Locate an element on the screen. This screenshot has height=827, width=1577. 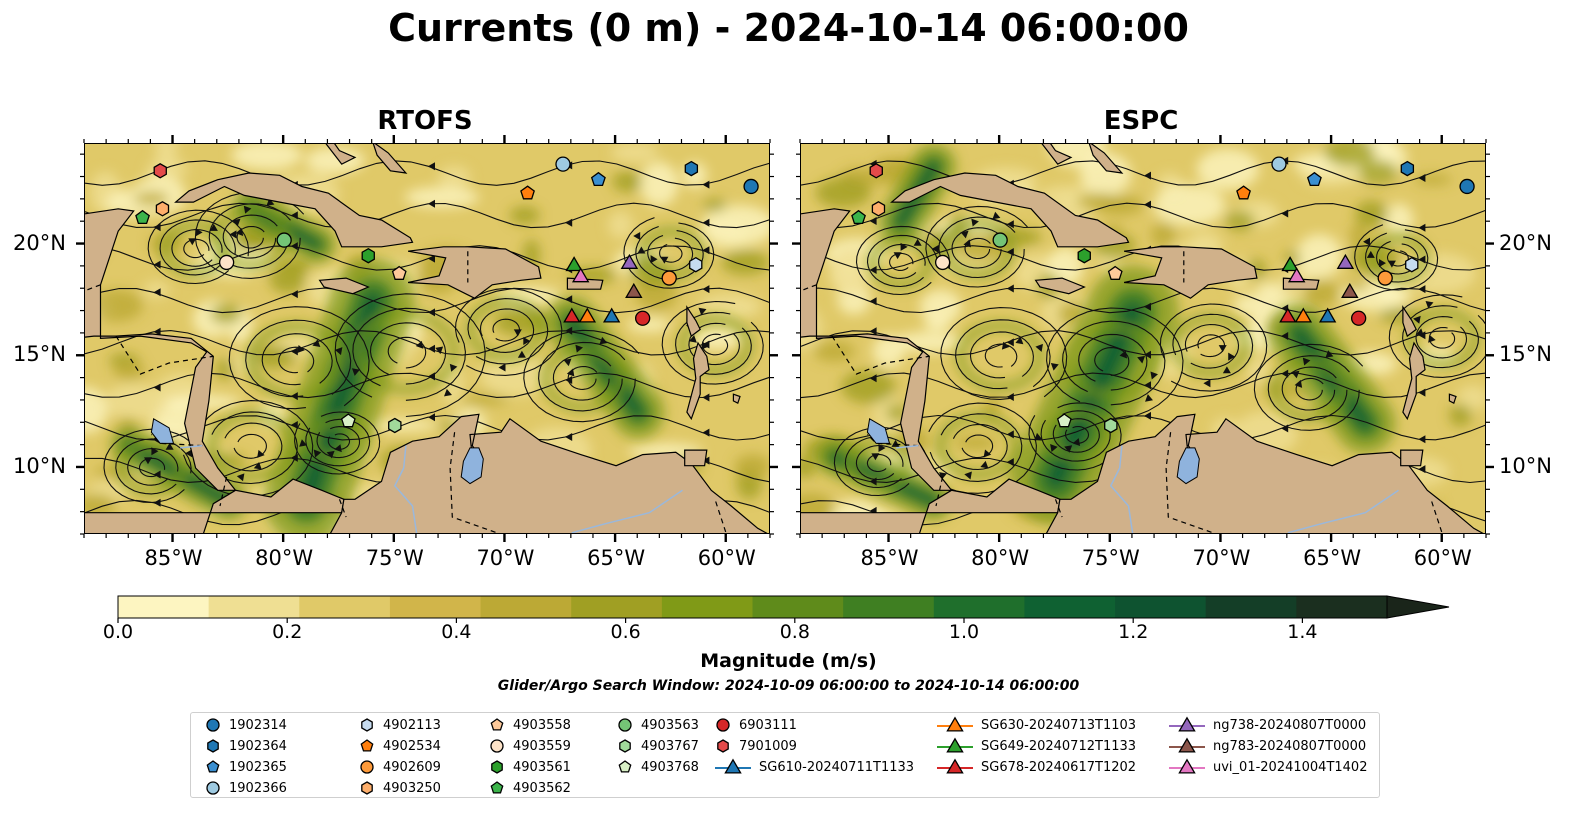
lon-tick-label: 80°W is located at coordinates (1000, 558).